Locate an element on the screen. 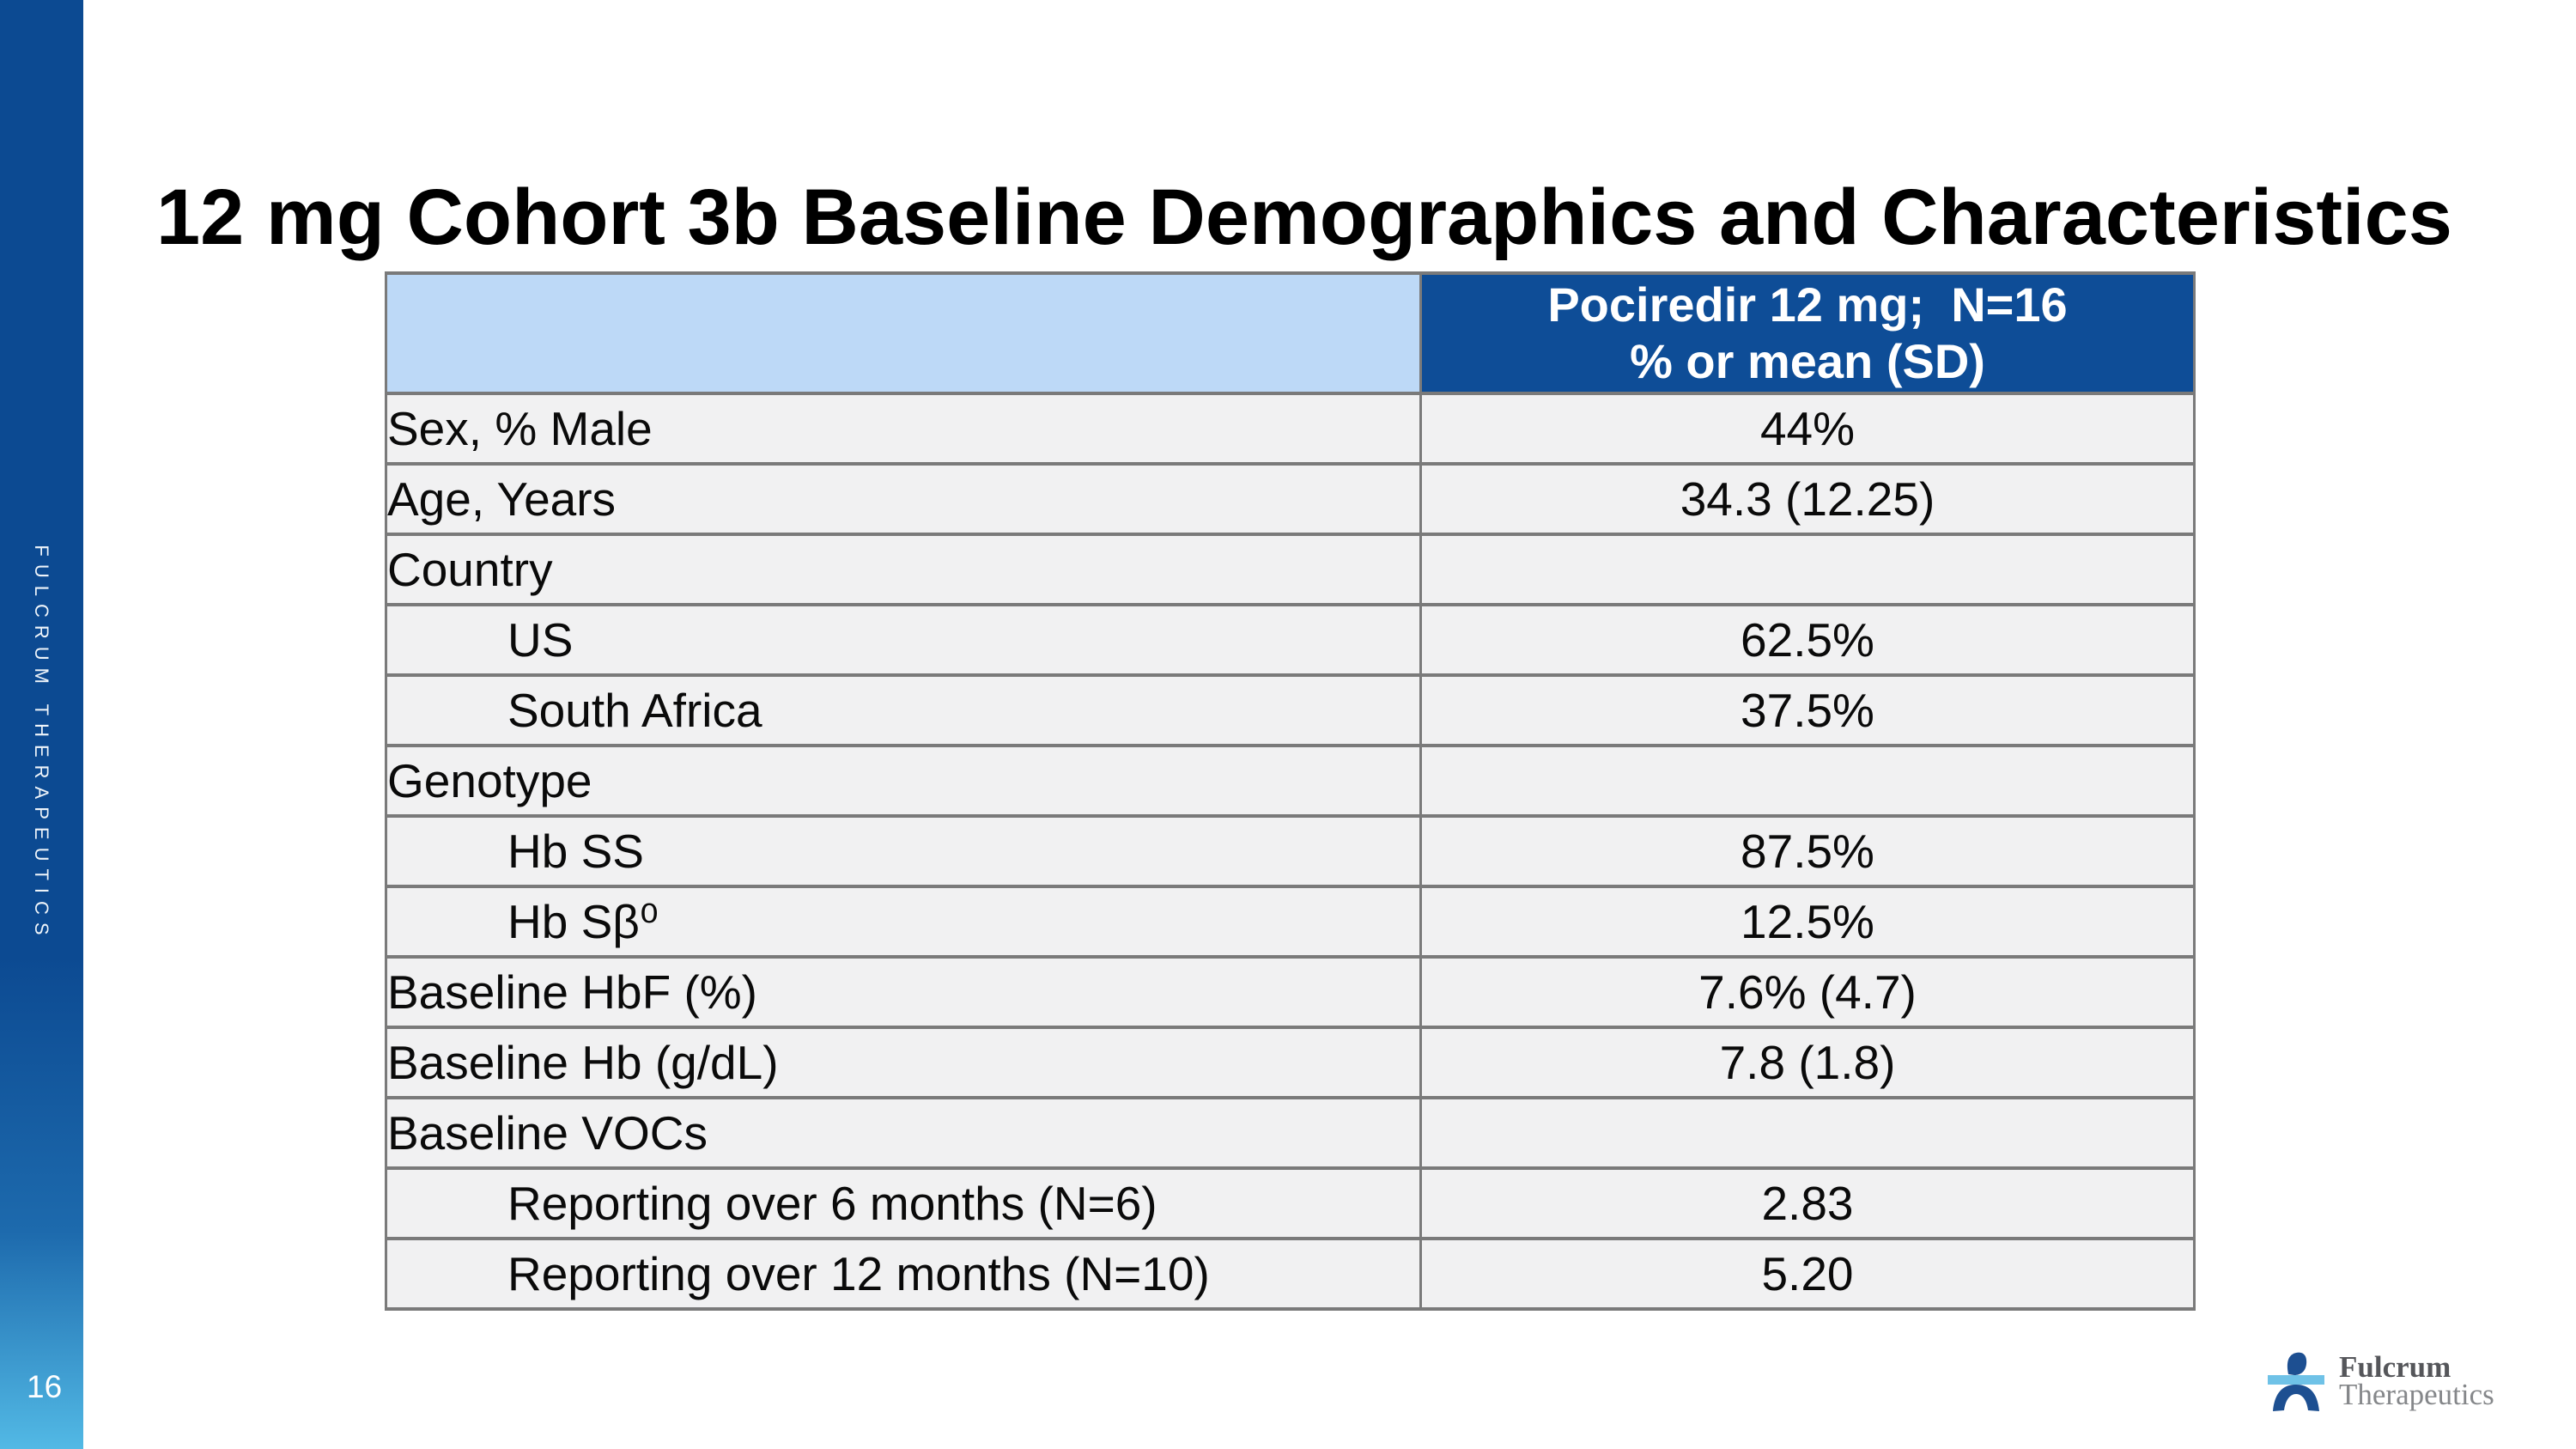  row-label-cell: South Africa is located at coordinates (903, 710).